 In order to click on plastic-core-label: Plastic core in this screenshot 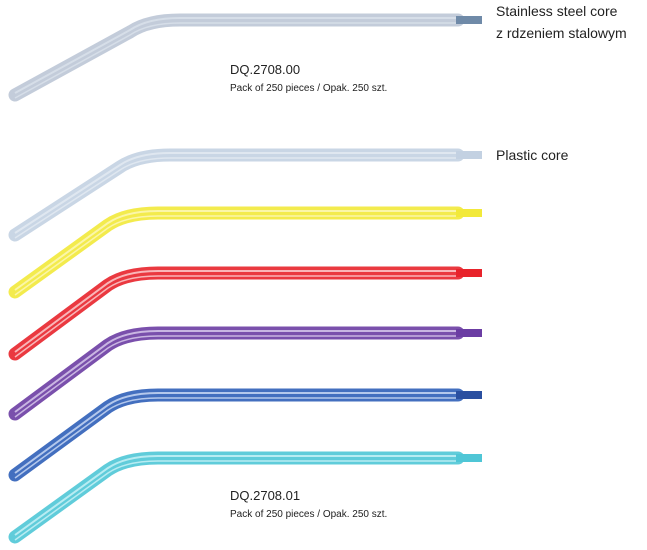, I will do `click(532, 155)`.